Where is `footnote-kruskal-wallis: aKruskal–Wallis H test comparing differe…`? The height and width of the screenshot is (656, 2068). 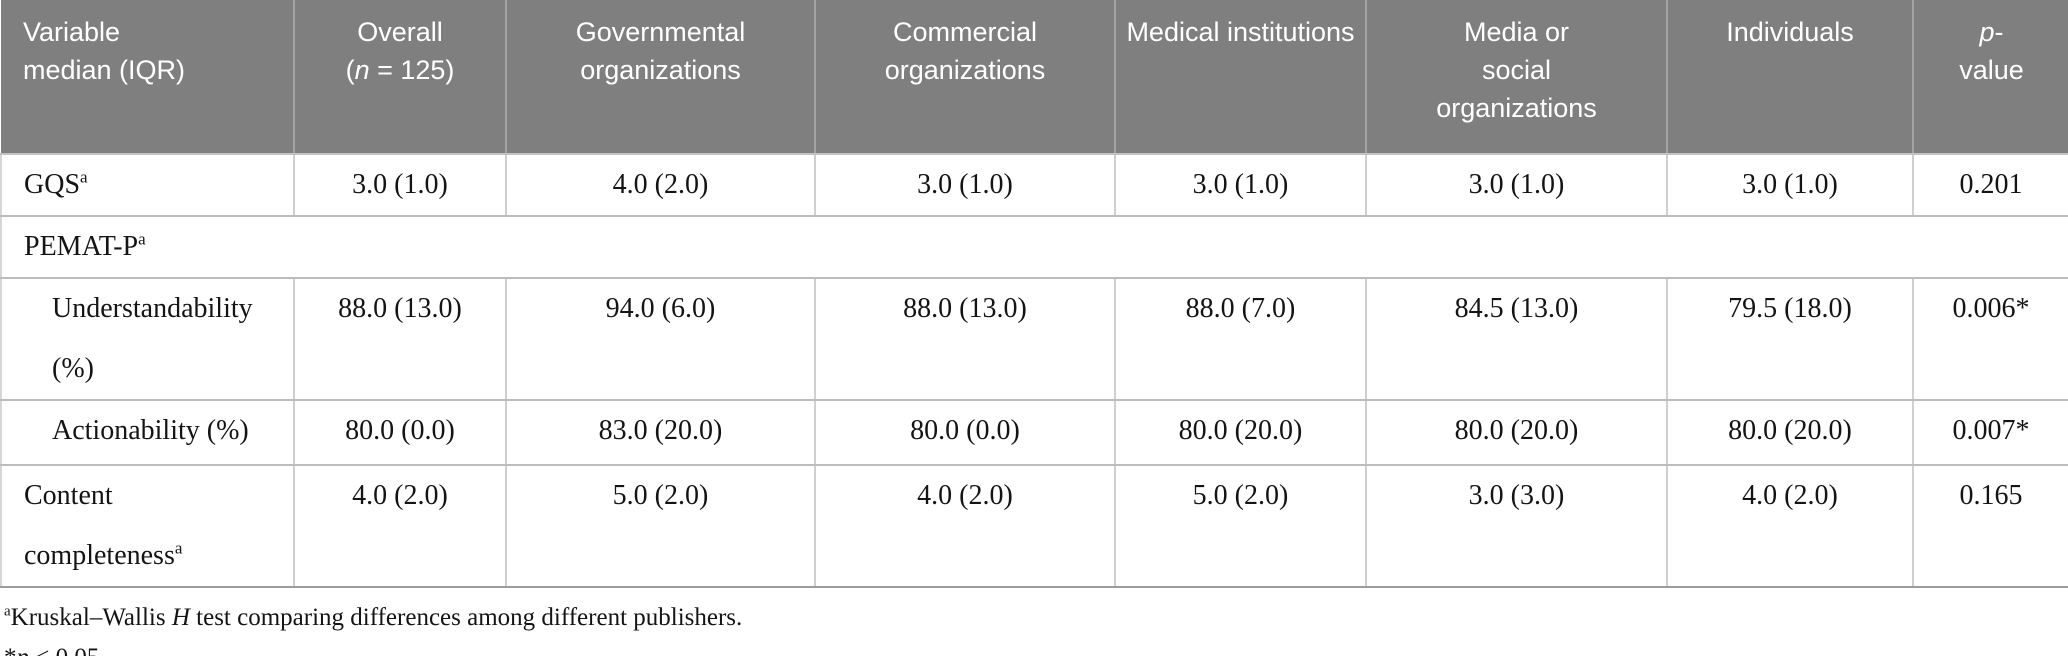 footnote-kruskal-wallis: aKruskal–Wallis H test comparing differe… is located at coordinates (1036, 618).